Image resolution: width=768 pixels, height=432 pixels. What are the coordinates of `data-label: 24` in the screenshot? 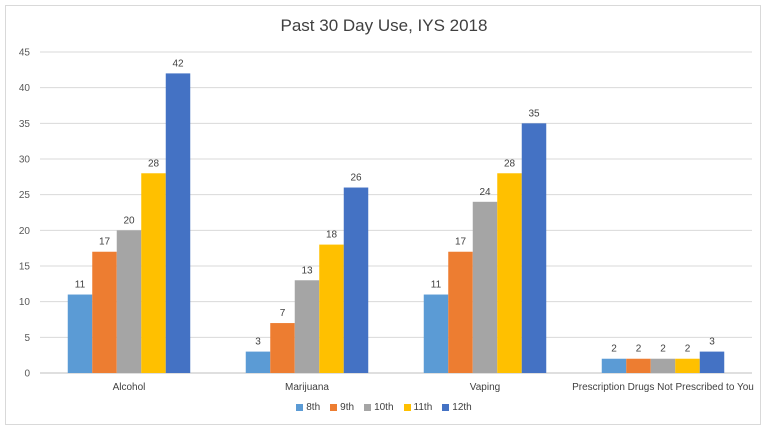 It's located at (485, 192).